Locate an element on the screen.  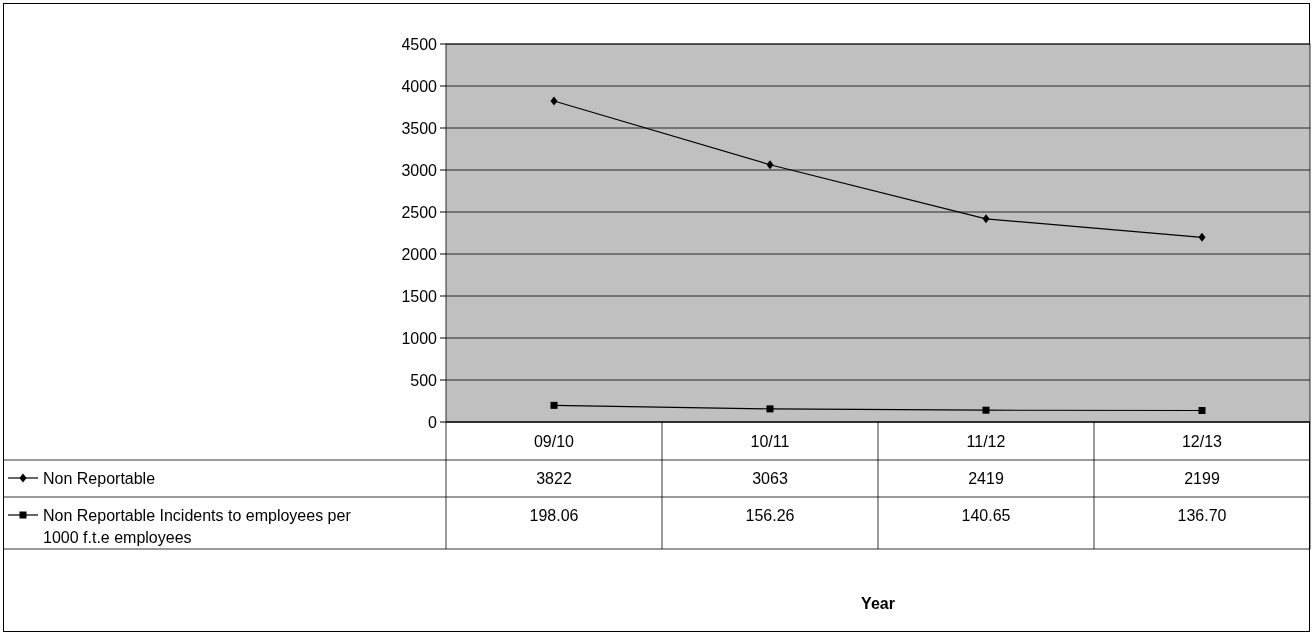
x-tick-label: 12/13 is located at coordinates (1202, 441).